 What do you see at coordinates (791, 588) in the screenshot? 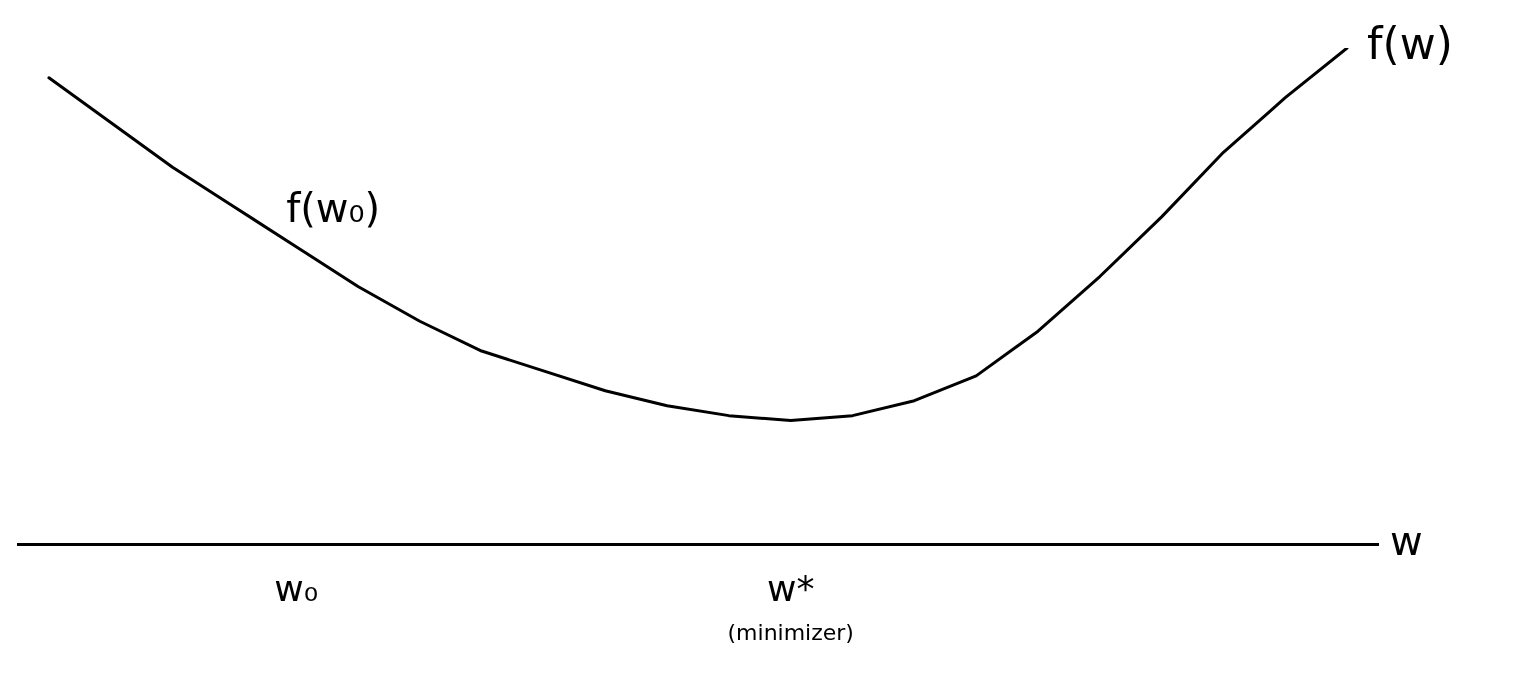
I see `x-tick-label: w*` at bounding box center [791, 588].